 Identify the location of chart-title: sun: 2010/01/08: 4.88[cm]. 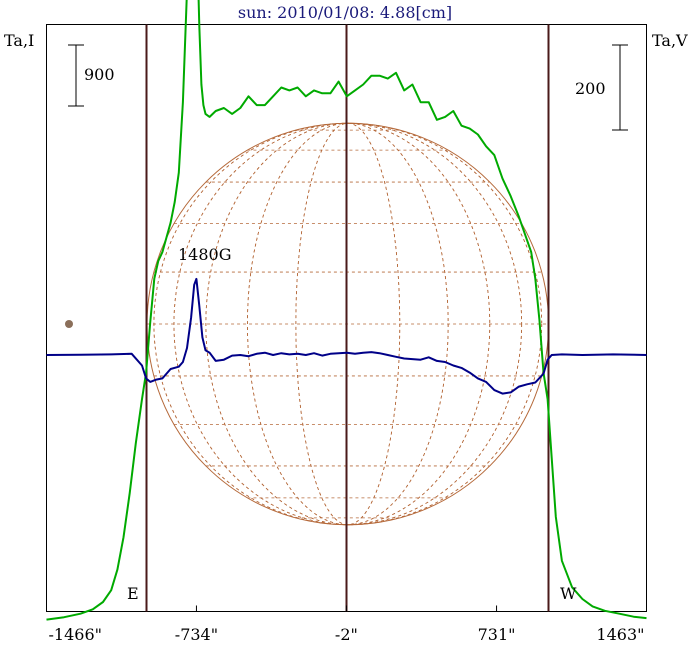
(345, 12).